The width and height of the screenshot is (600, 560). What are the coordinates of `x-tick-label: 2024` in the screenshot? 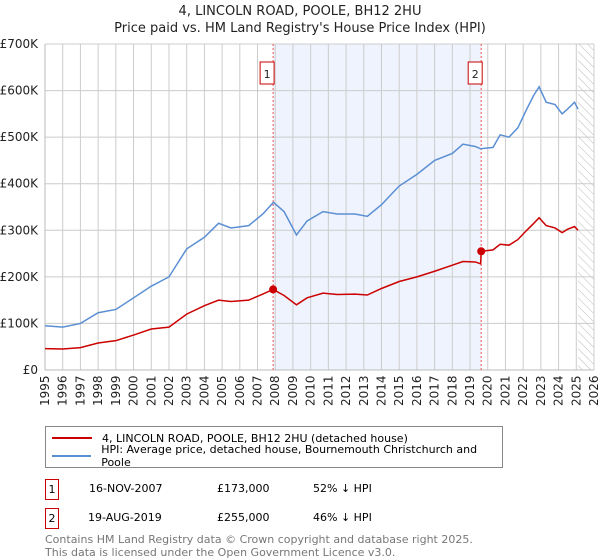 It's located at (559, 390).